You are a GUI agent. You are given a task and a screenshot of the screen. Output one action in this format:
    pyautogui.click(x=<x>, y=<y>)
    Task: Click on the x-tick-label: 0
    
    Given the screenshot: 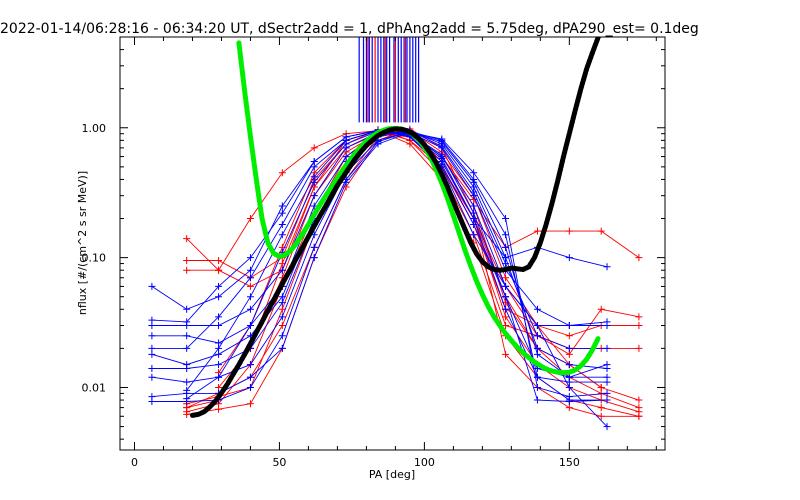 What is the action you would take?
    pyautogui.click(x=134, y=462)
    